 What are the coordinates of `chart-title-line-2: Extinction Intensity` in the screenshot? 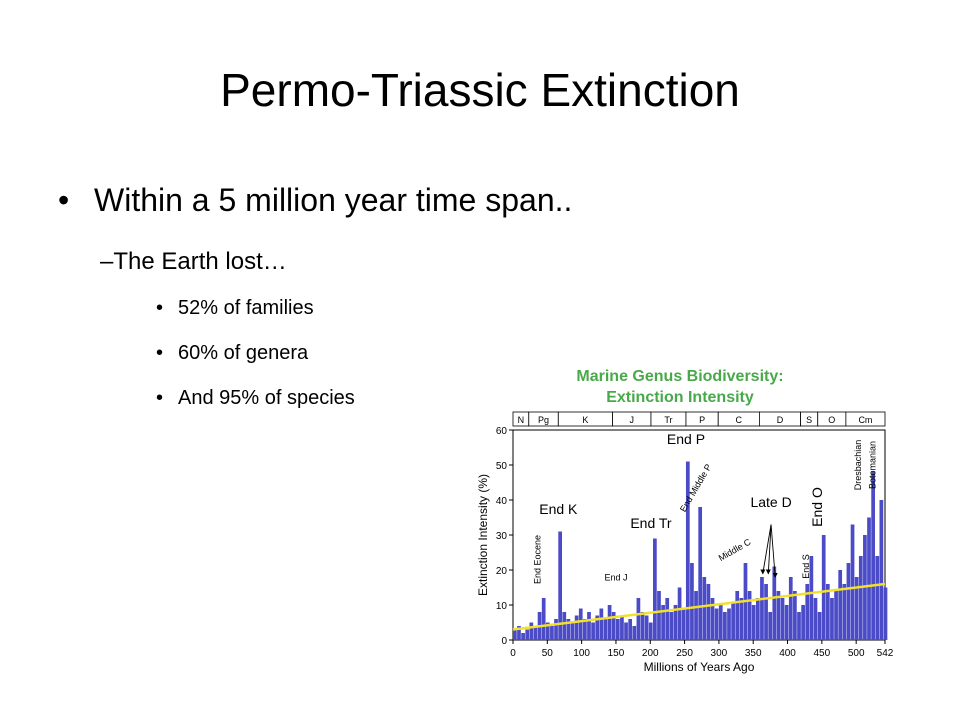 It's located at (680, 397).